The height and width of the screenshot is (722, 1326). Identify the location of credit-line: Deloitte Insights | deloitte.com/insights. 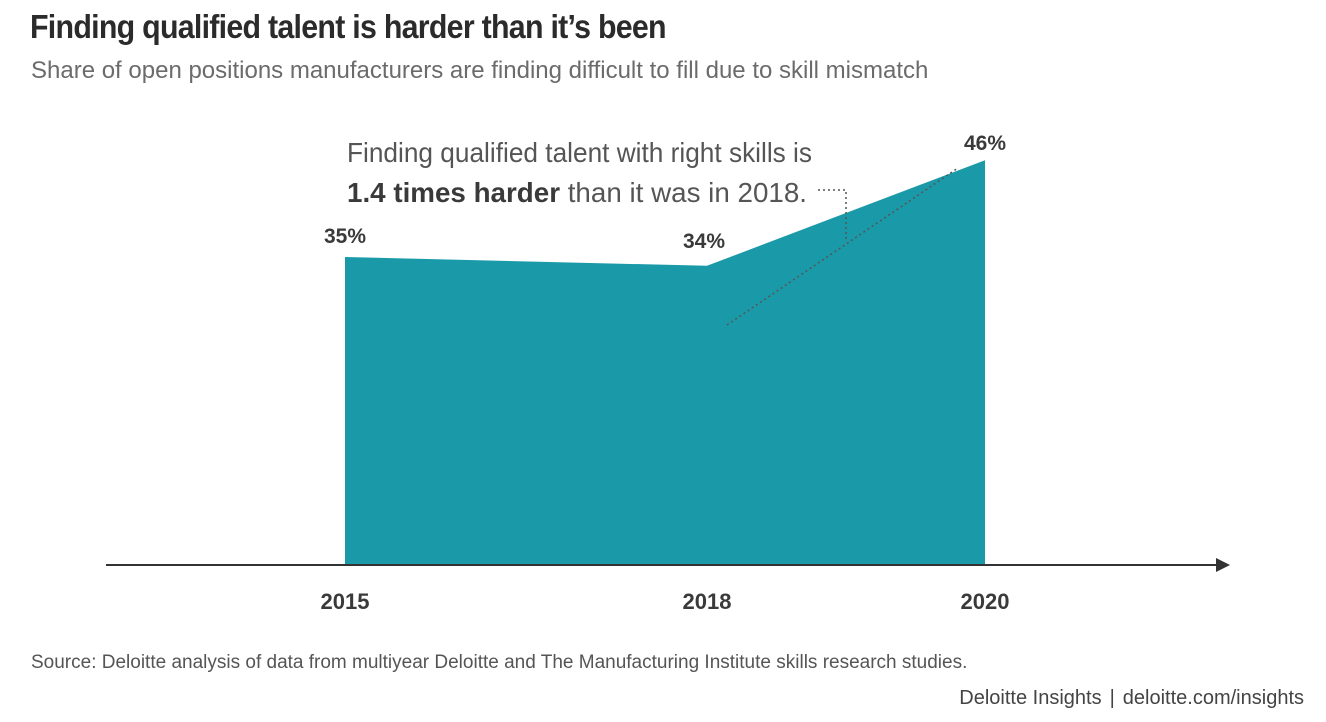
(1131, 698).